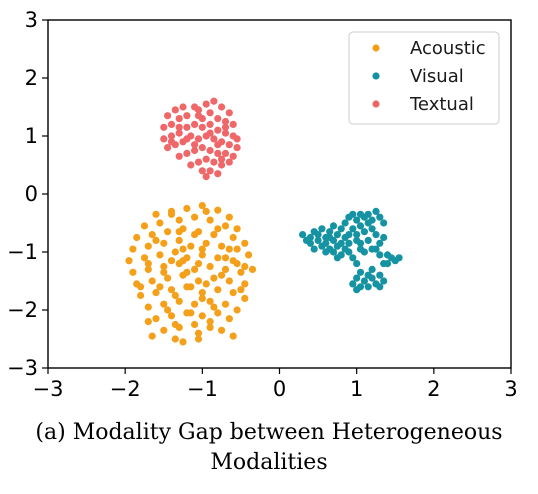  Describe the element at coordinates (22, 310) in the screenshot. I see `y-tick-label: −2` at that location.